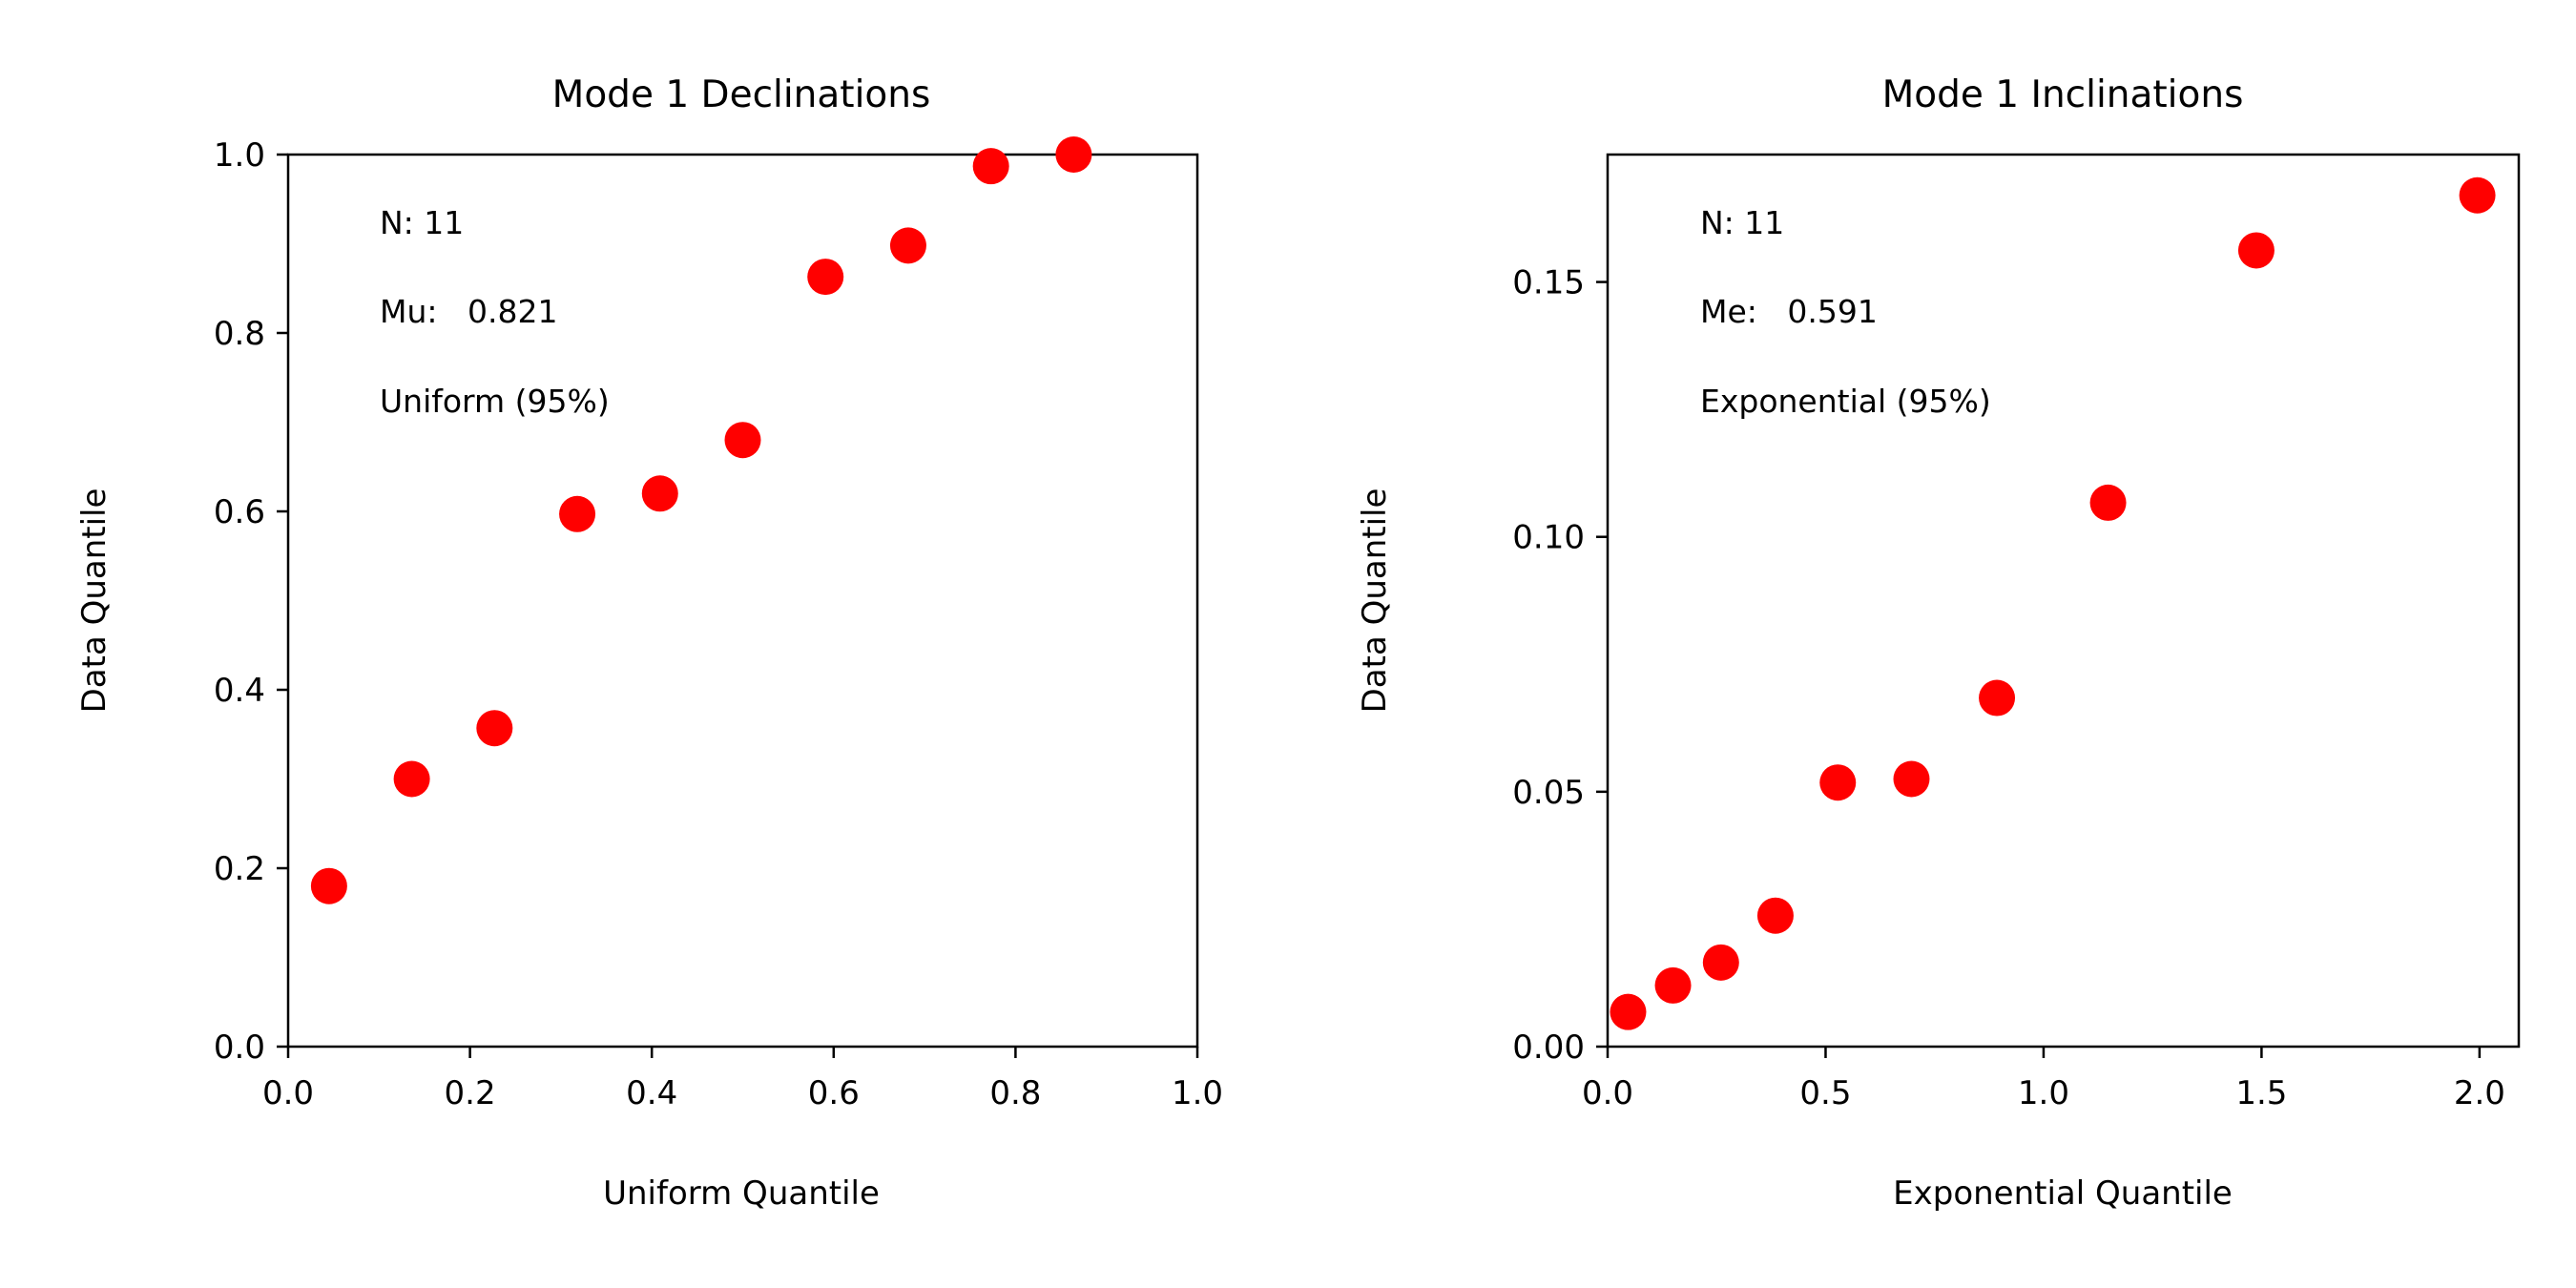 This screenshot has height=1288, width=2576. Describe the element at coordinates (741, 94) in the screenshot. I see `chart-title: Mode 1 Declinations` at that location.